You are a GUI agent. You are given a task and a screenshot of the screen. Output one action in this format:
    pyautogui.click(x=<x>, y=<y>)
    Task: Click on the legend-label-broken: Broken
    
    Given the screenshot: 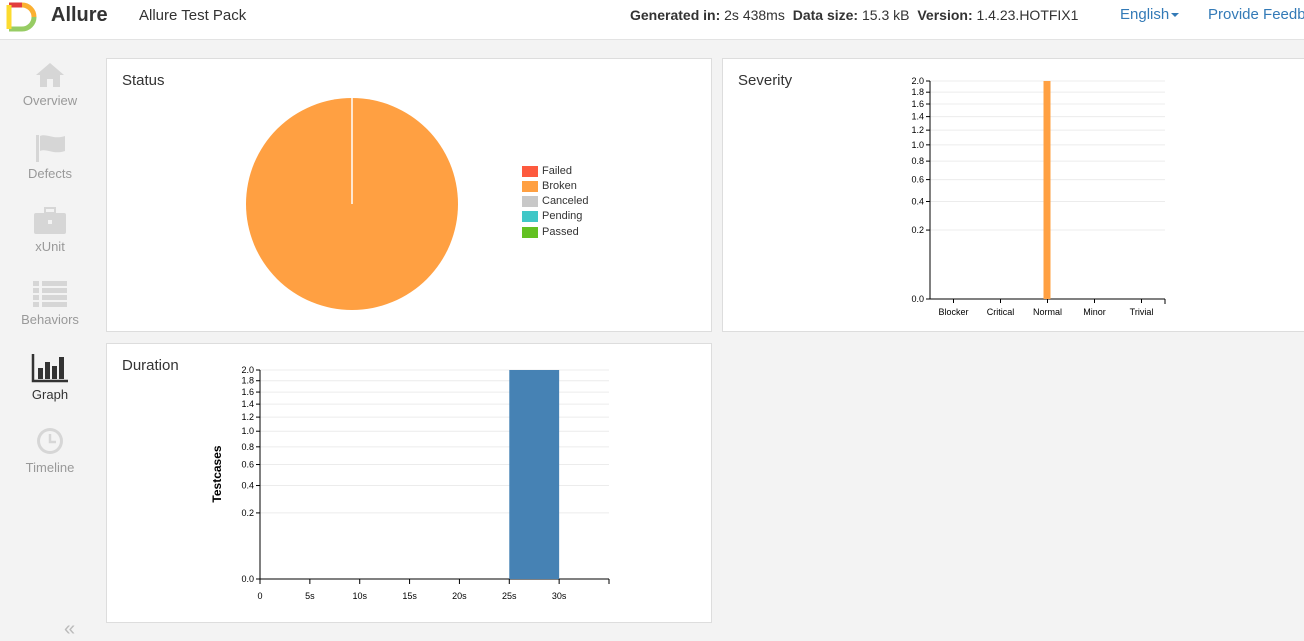 What is the action you would take?
    pyautogui.click(x=559, y=186)
    